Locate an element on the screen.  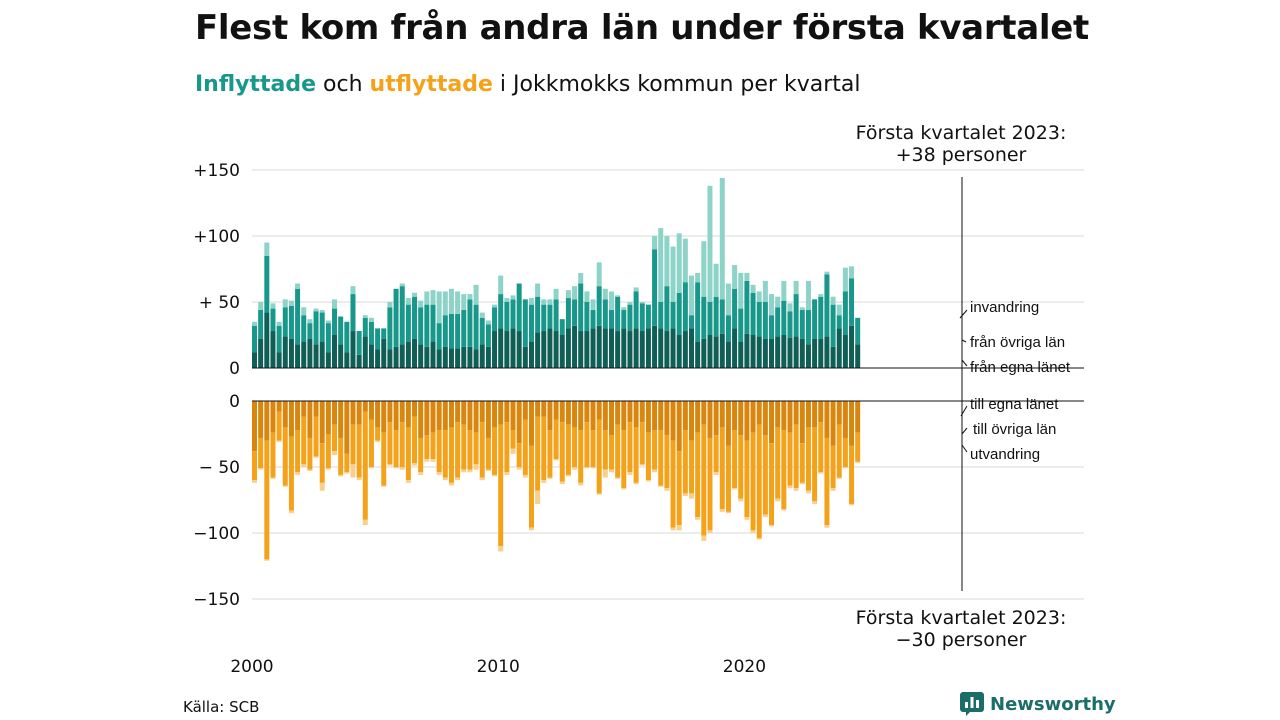
subtitle-utflyttade: utflyttade is located at coordinates (431, 84).